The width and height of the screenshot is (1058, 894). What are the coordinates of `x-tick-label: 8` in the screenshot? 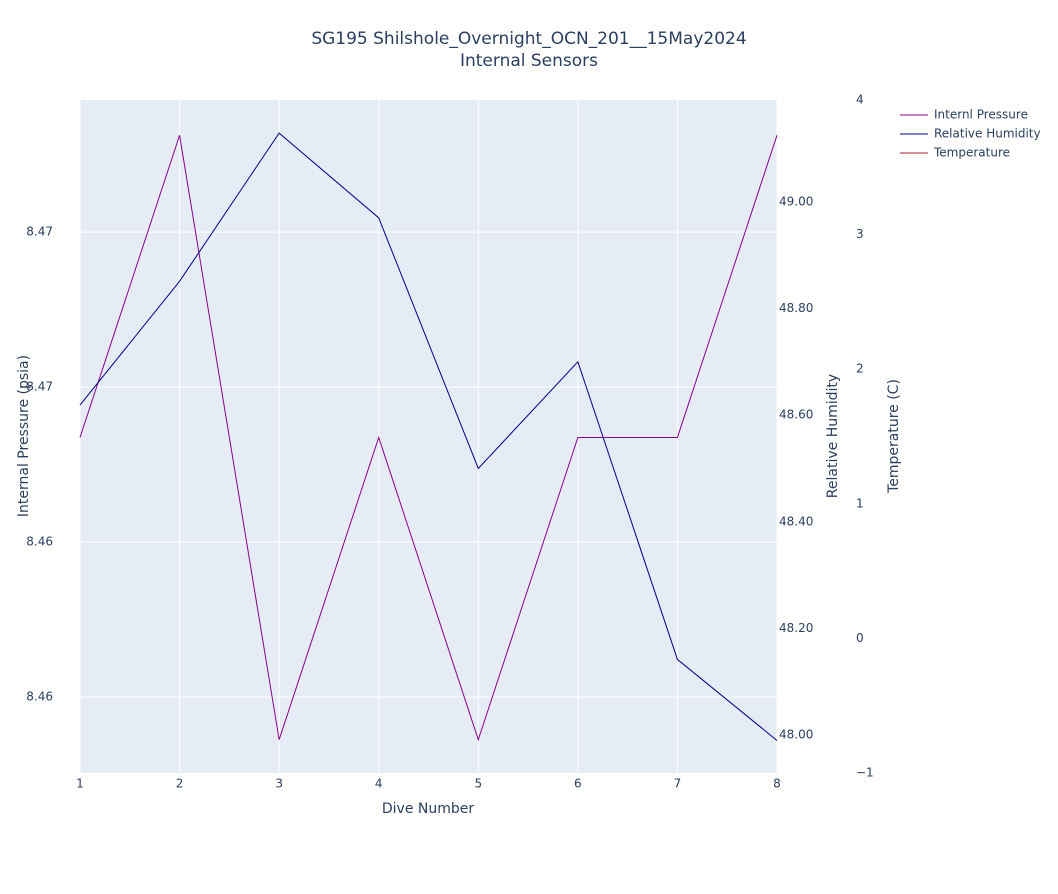 It's located at (777, 784).